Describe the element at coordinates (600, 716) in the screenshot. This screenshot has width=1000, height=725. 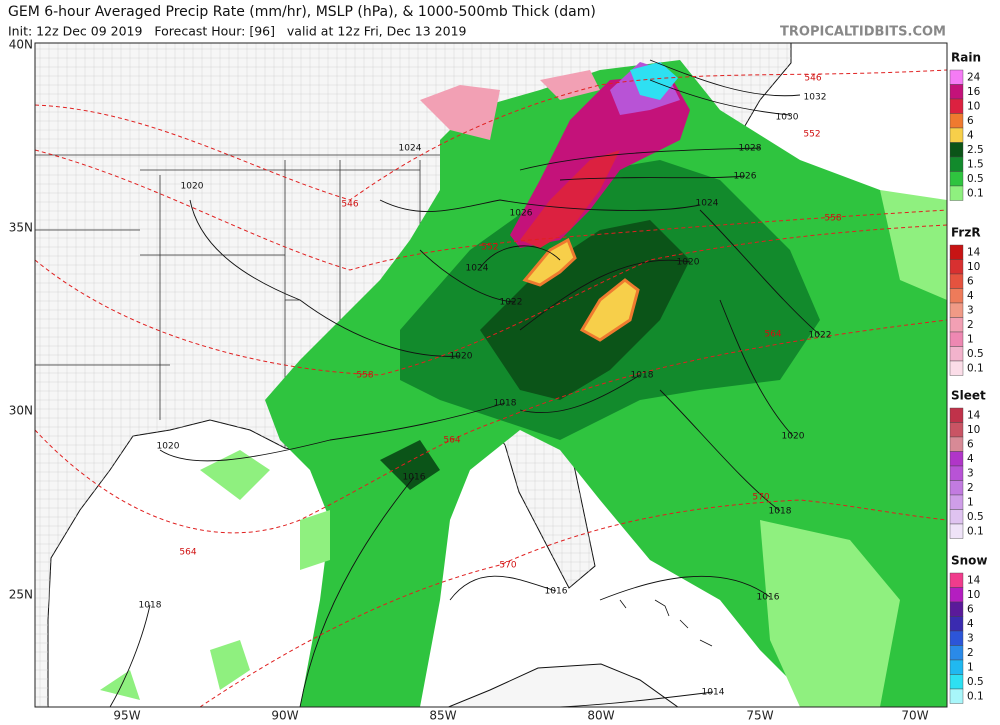
I see `lon-label: 80W` at that location.